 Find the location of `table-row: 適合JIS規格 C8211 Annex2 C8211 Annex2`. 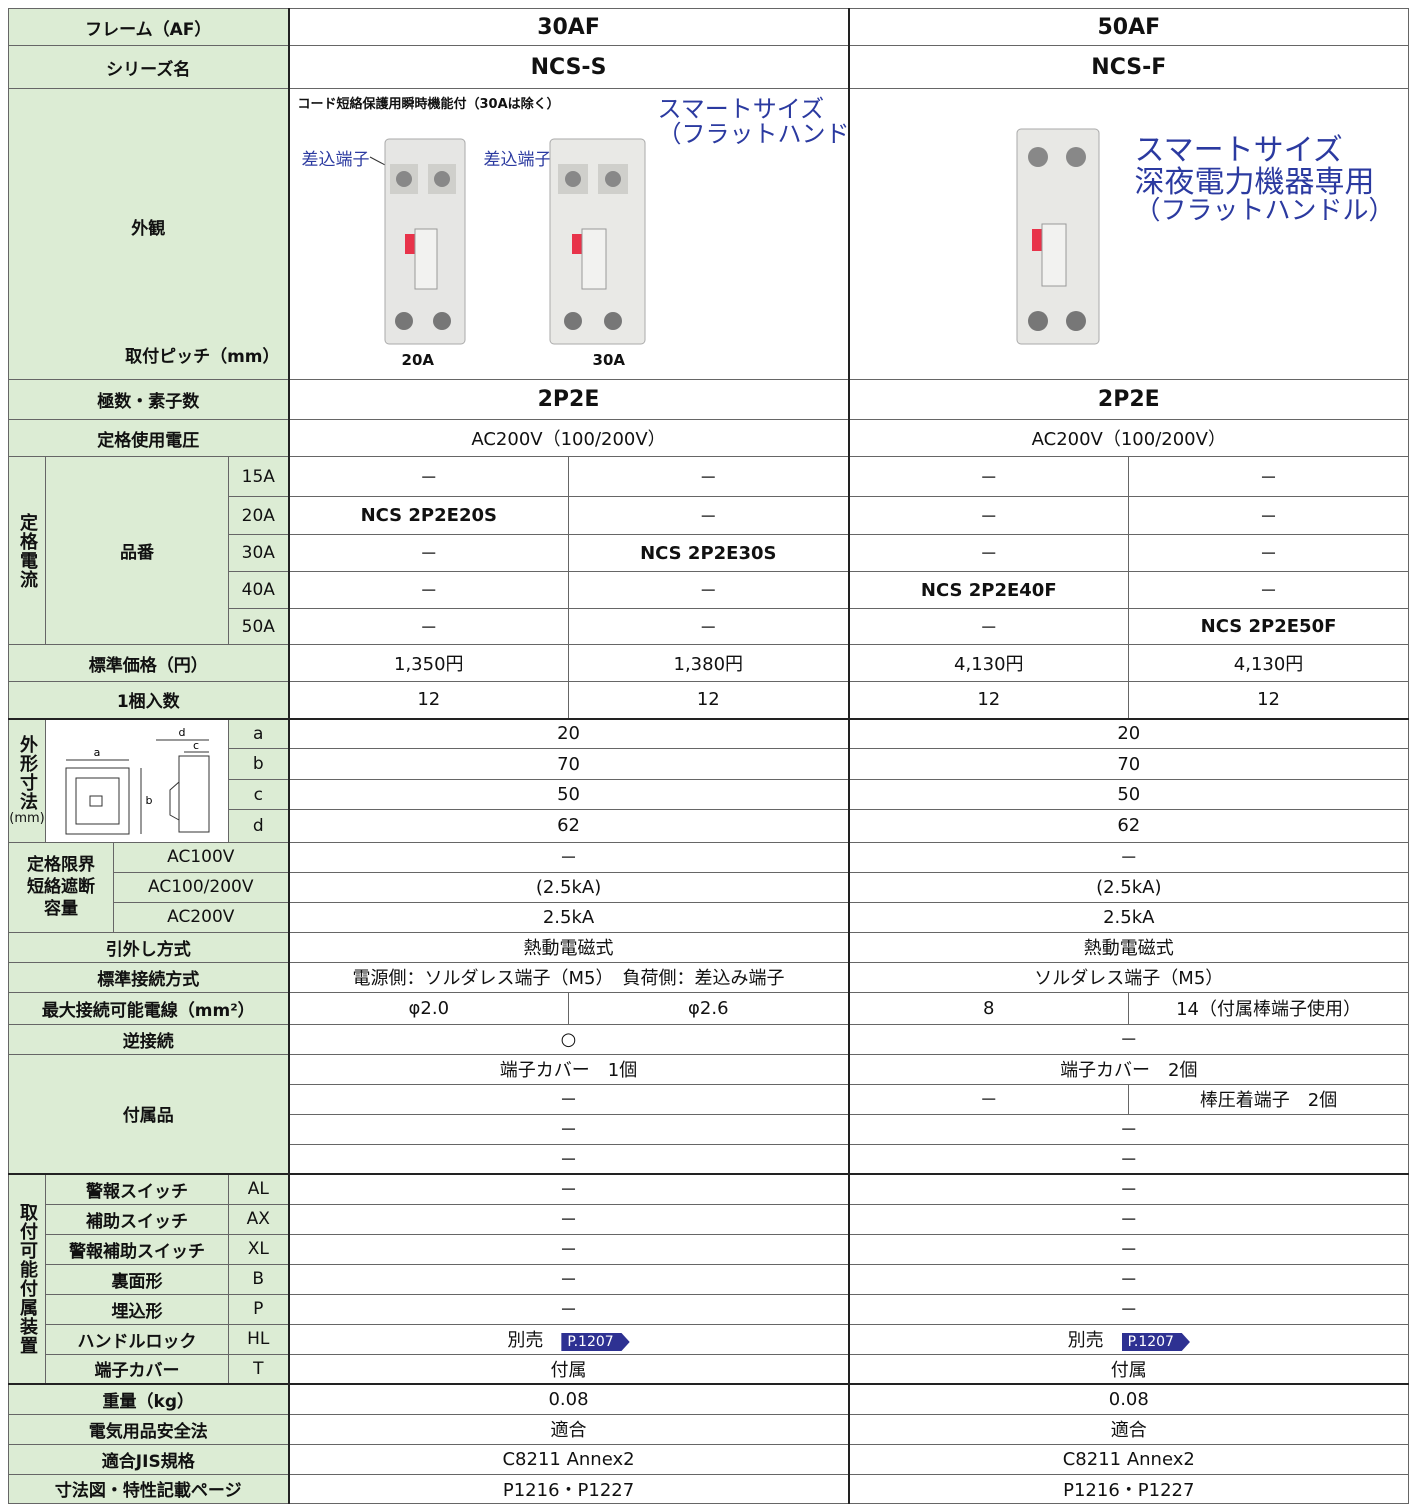

table-row: 適合JIS規格 C8211 Annex2 C8211 Annex2 is located at coordinates (708, 1459).